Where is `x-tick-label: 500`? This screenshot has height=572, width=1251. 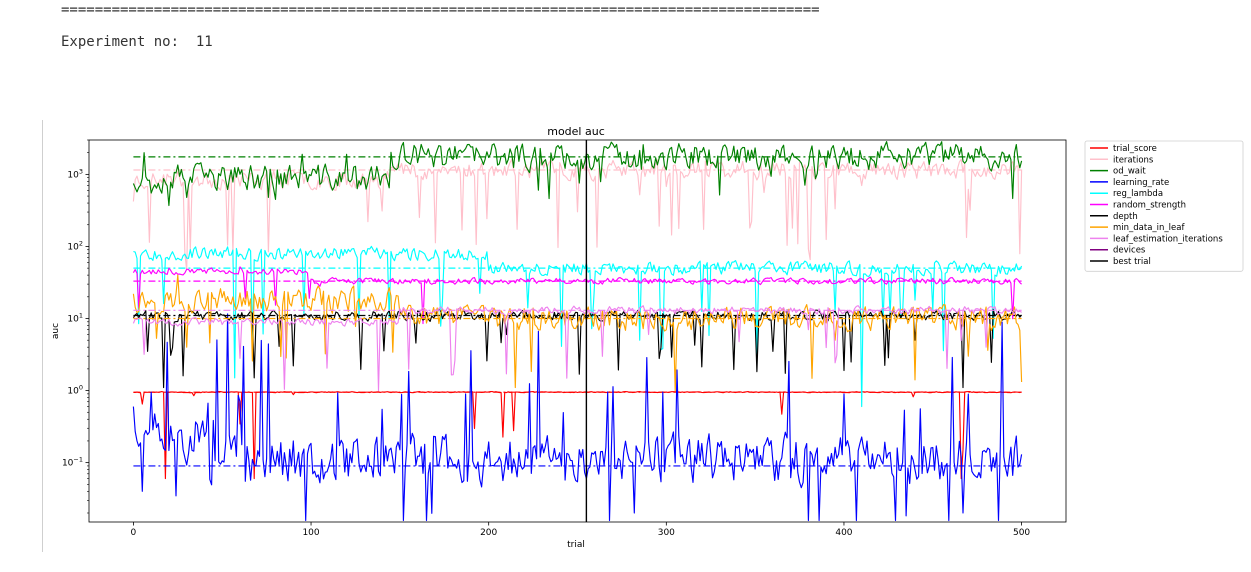 x-tick-label: 500 is located at coordinates (1021, 533).